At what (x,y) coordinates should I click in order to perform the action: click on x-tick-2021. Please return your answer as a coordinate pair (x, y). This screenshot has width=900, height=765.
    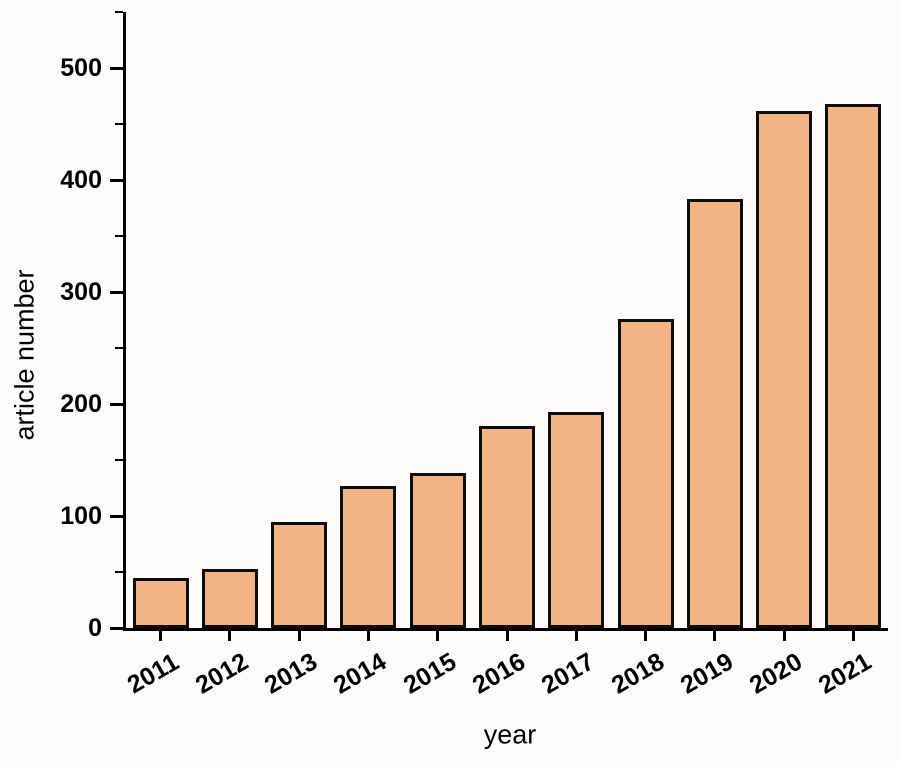
    Looking at the image, I should click on (853, 636).